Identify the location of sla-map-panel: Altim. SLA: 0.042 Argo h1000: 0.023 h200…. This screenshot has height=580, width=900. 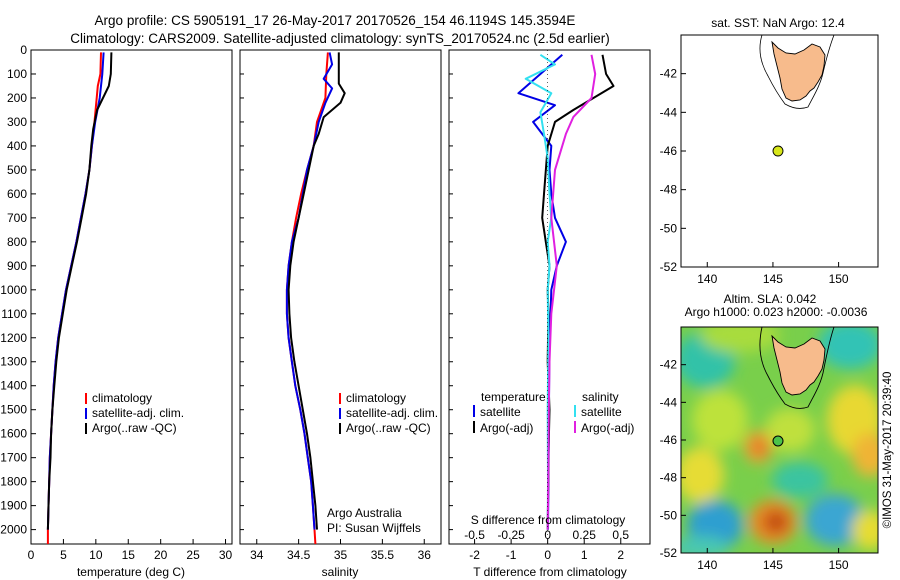
(777, 432).